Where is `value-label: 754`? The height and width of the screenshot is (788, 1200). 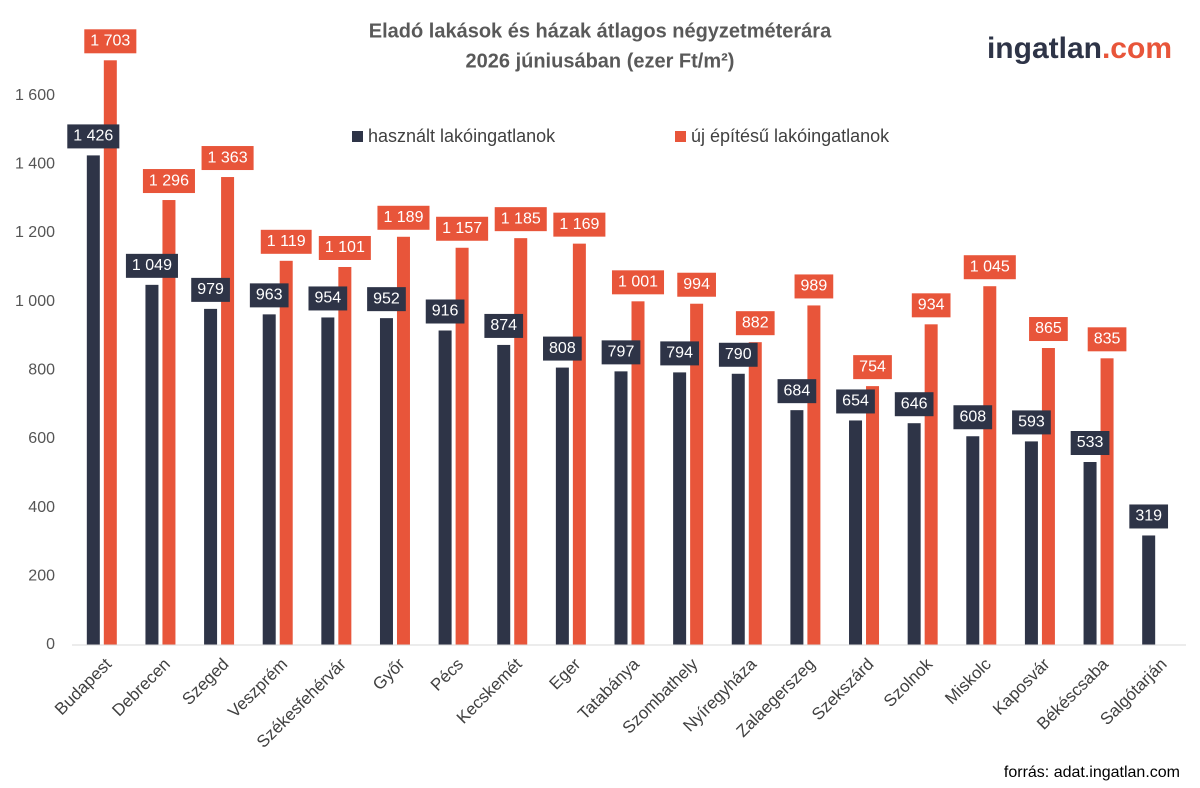 value-label: 754 is located at coordinates (872, 367).